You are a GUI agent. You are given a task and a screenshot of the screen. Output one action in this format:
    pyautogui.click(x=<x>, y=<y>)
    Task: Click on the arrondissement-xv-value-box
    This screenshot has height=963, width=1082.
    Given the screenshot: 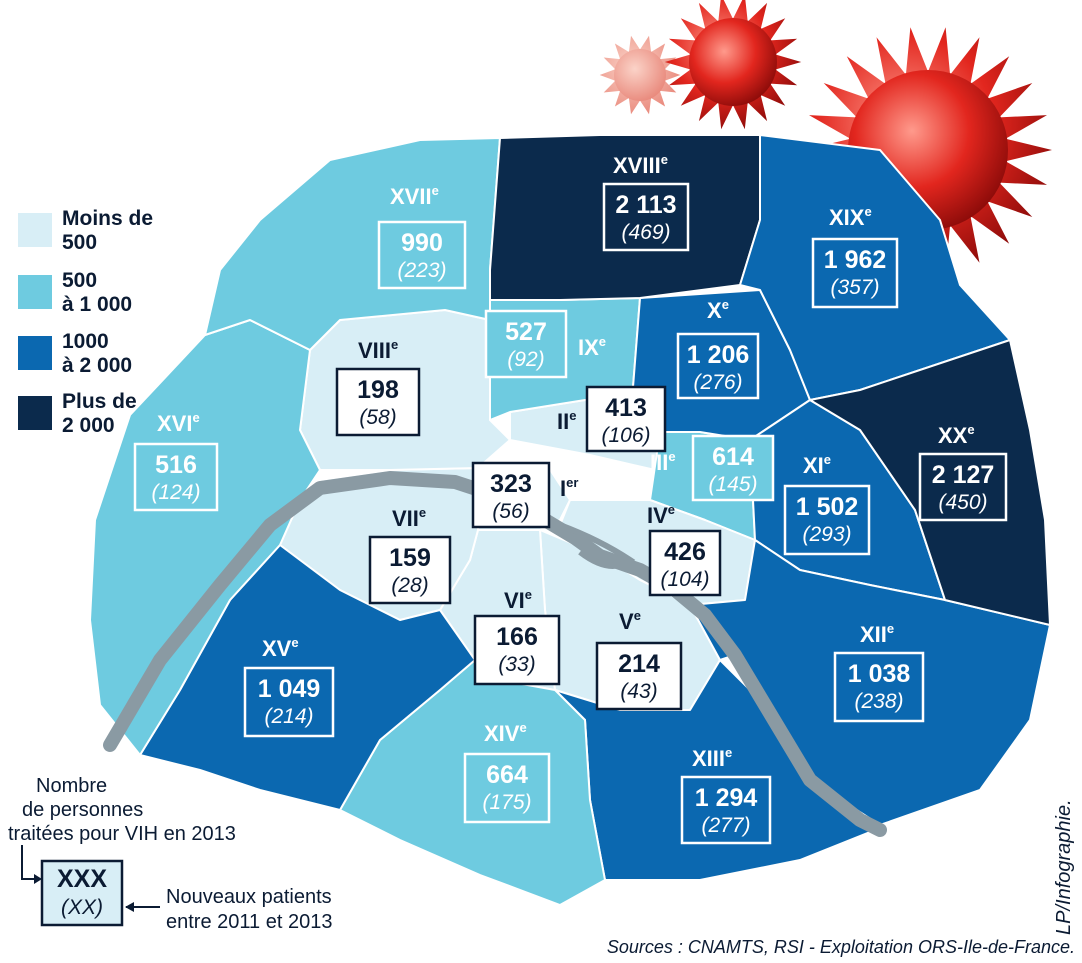 What is the action you would take?
    pyautogui.click(x=289, y=702)
    